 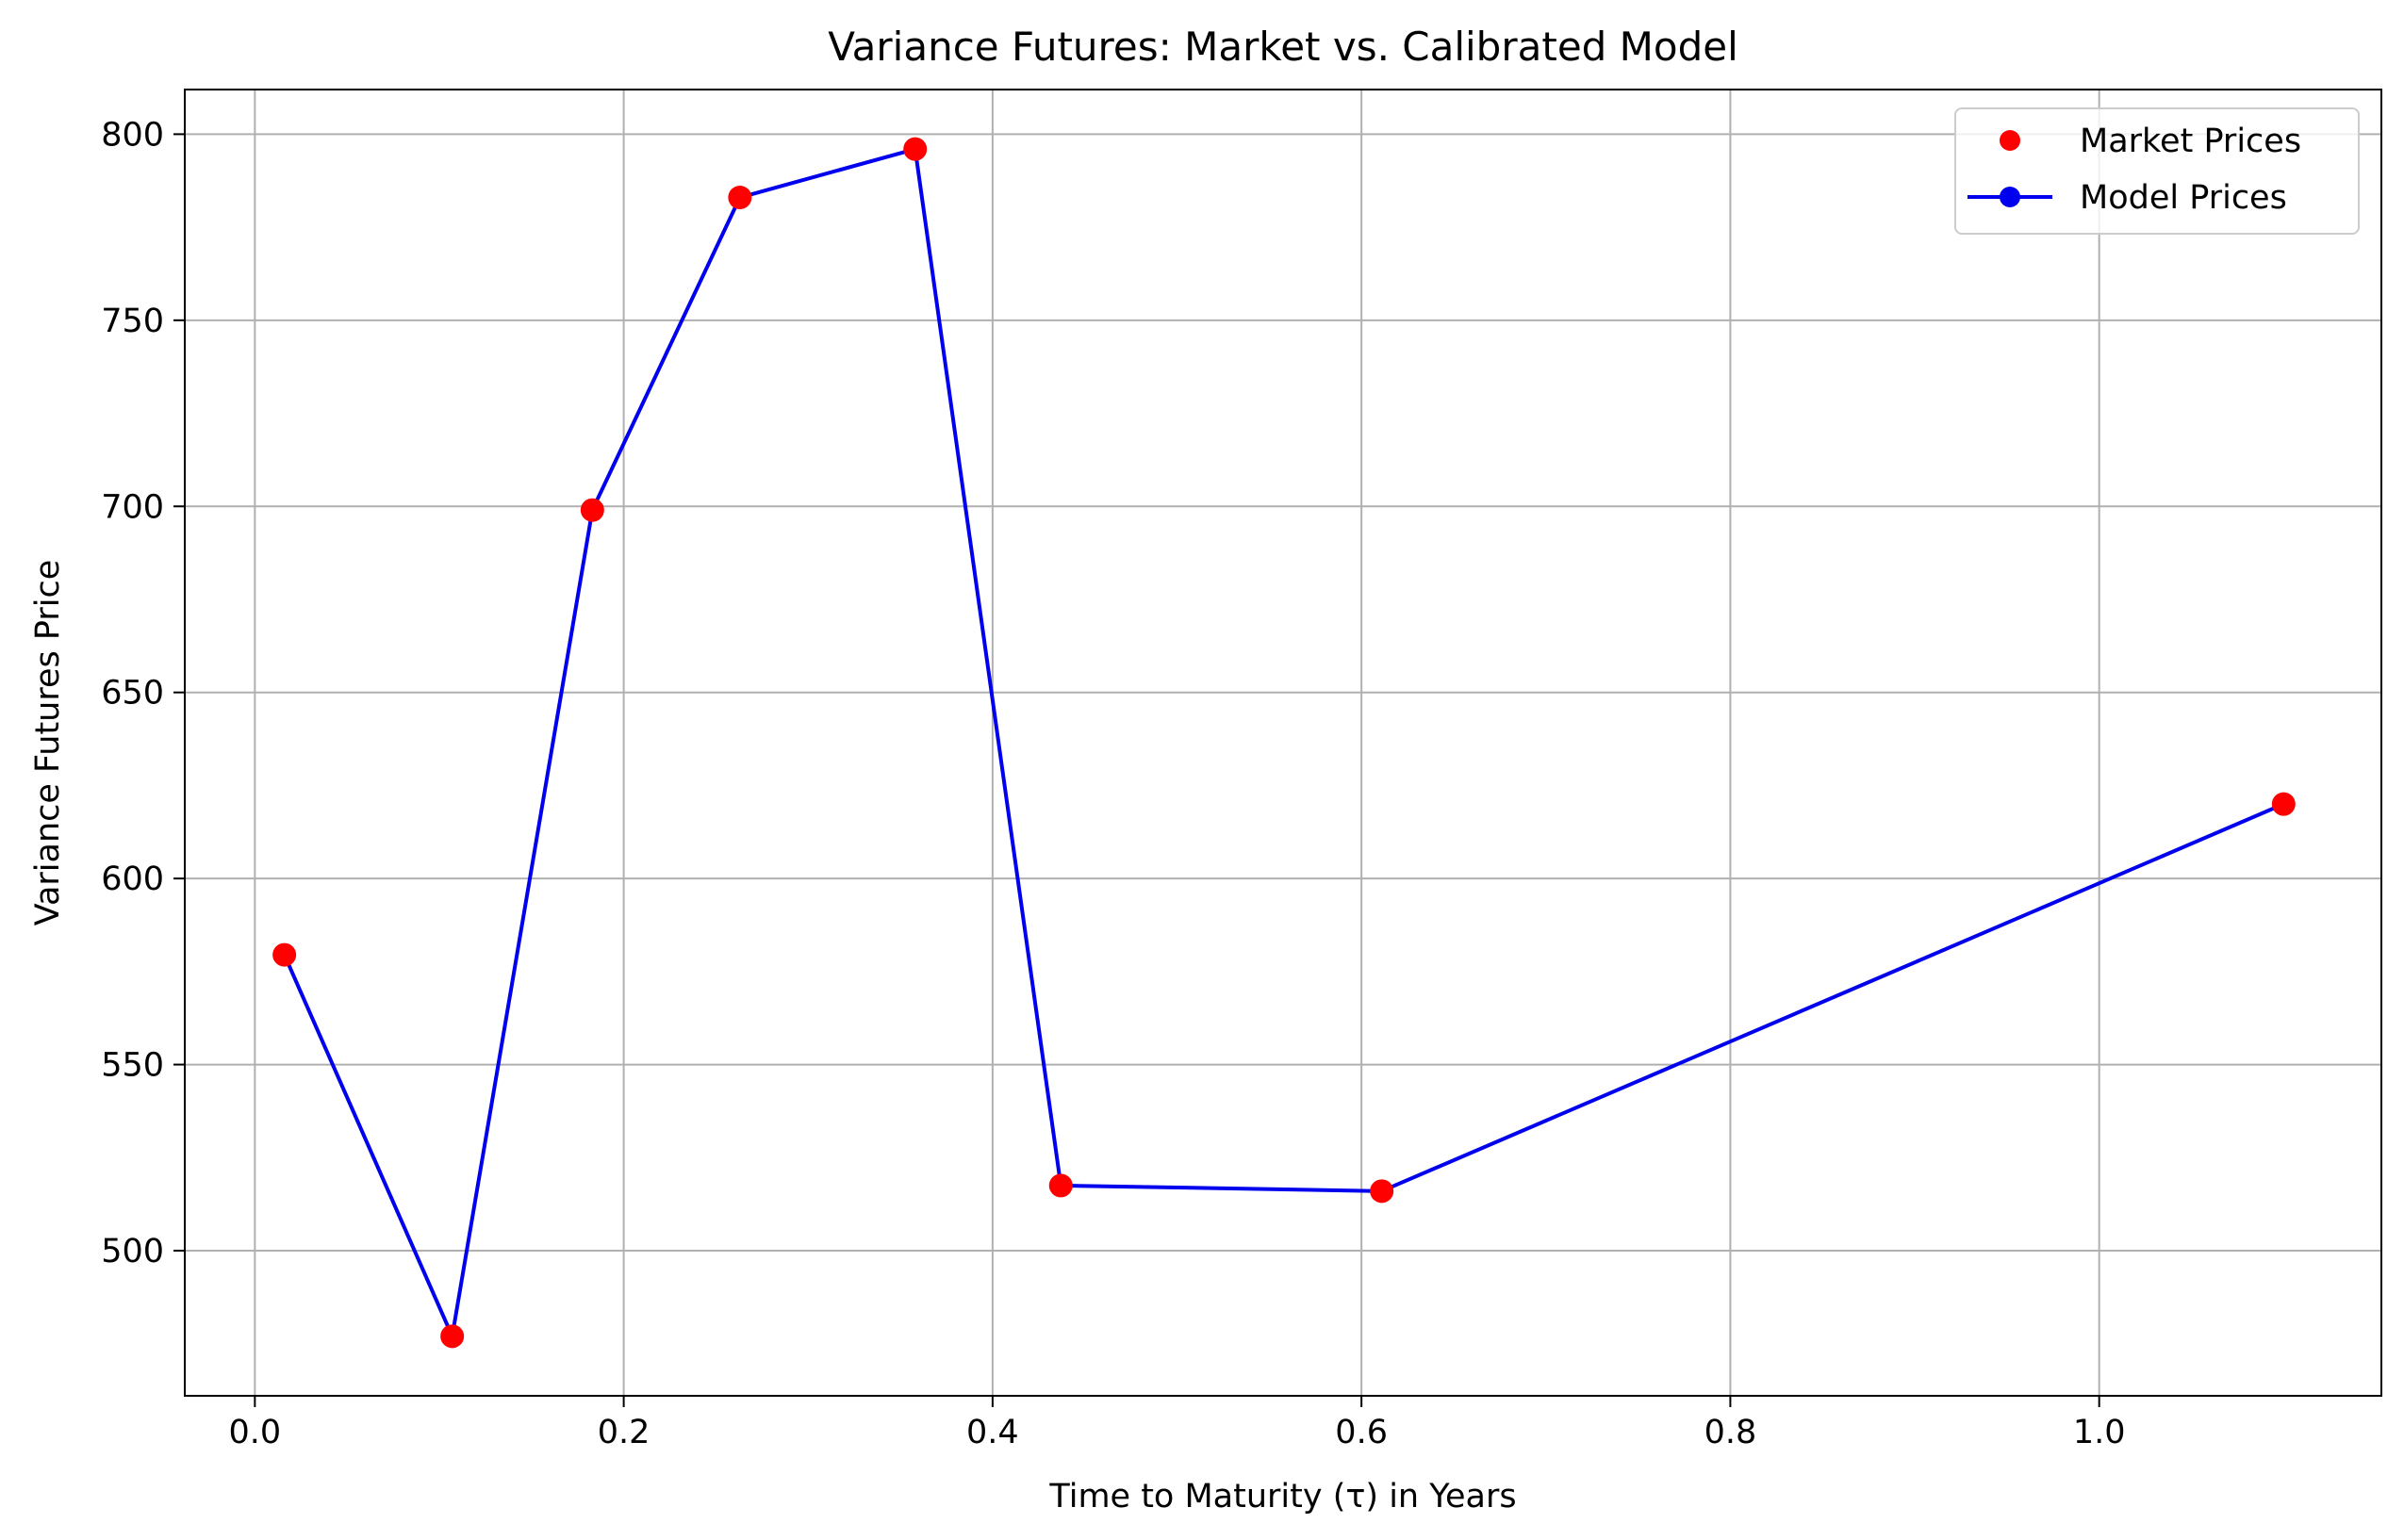 I want to click on y-axis-label: Variance Futures Price, so click(x=48, y=743).